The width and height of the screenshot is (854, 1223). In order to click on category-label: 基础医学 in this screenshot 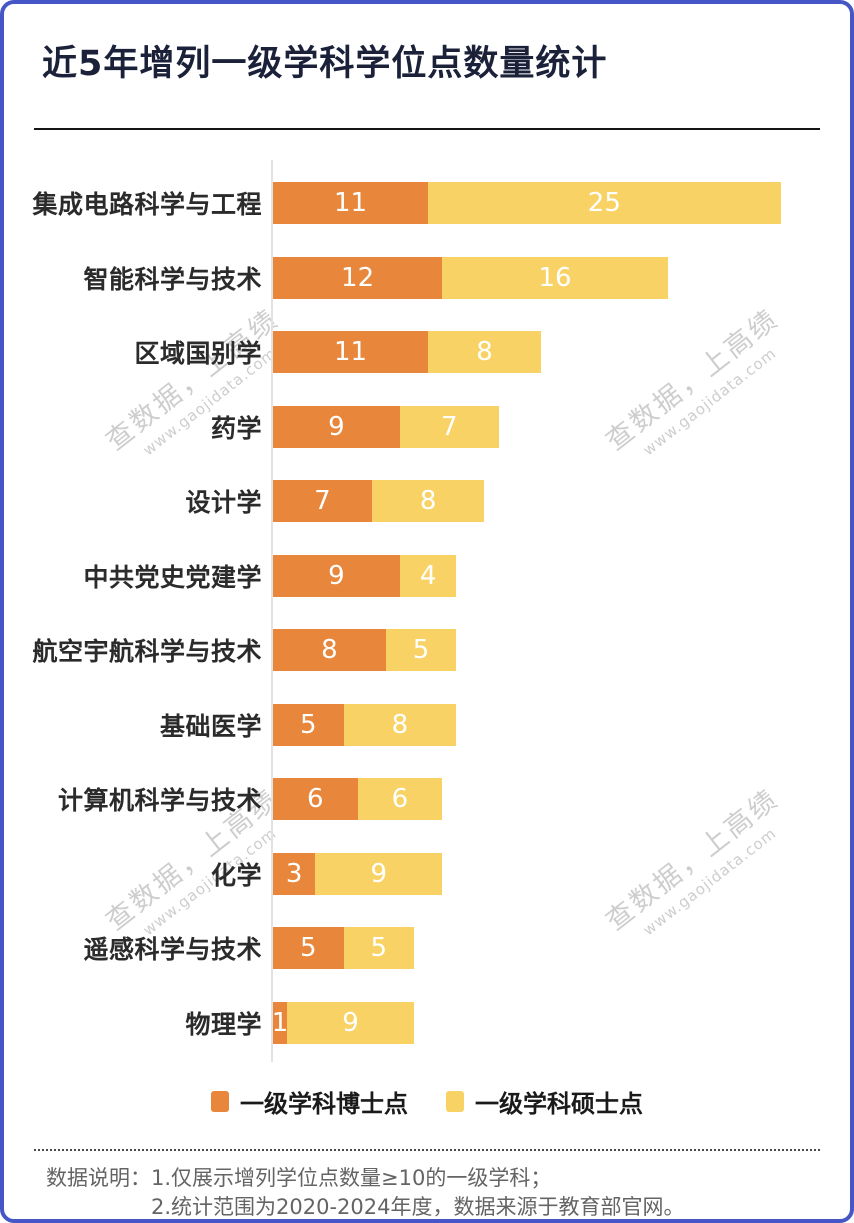, I will do `click(210, 726)`.